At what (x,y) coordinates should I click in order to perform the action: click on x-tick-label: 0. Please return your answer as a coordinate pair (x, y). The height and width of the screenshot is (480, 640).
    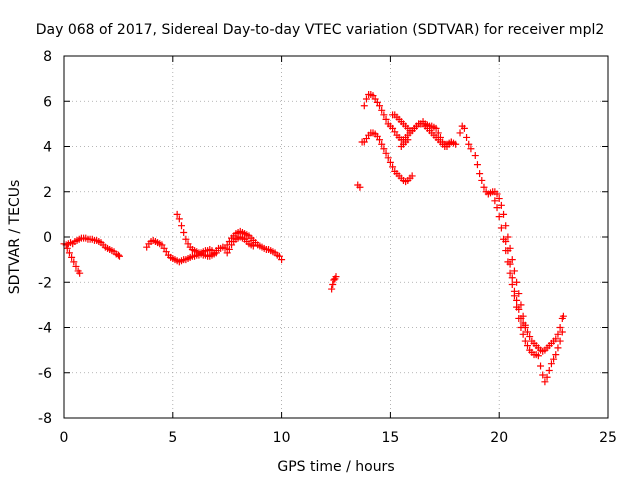
    Looking at the image, I should click on (64, 438).